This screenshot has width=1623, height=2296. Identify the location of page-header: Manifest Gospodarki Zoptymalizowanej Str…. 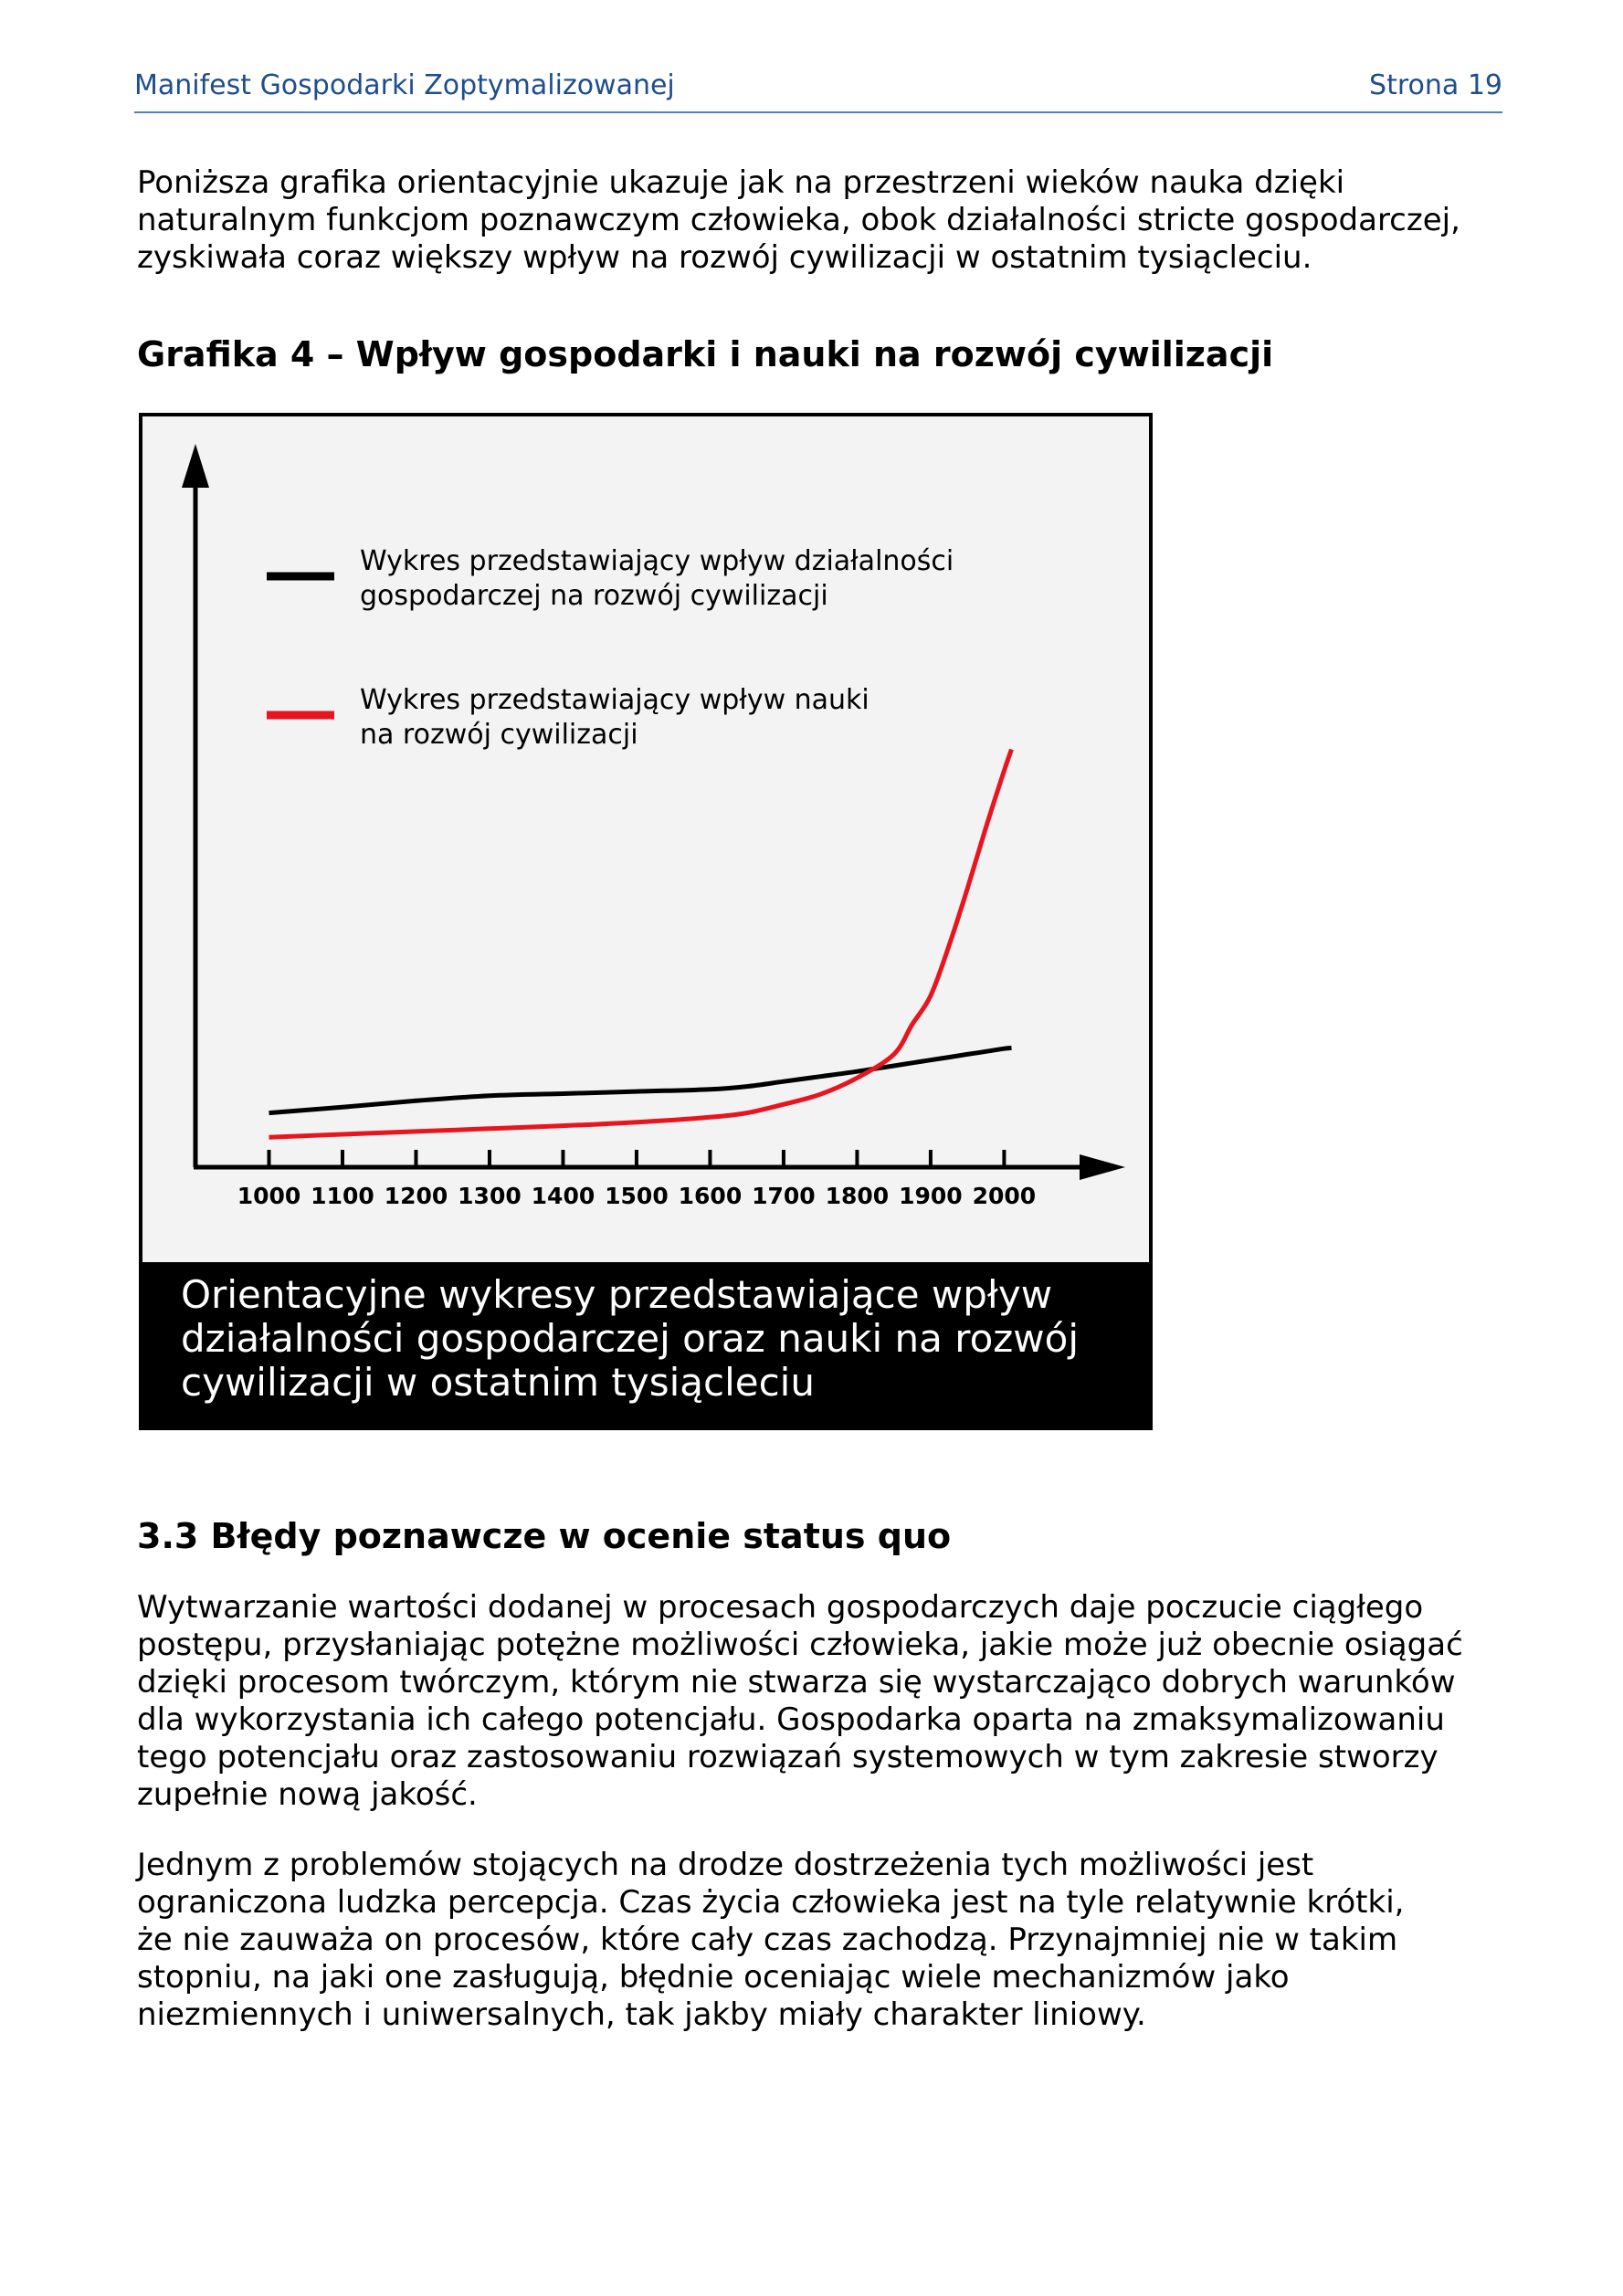
(818, 89).